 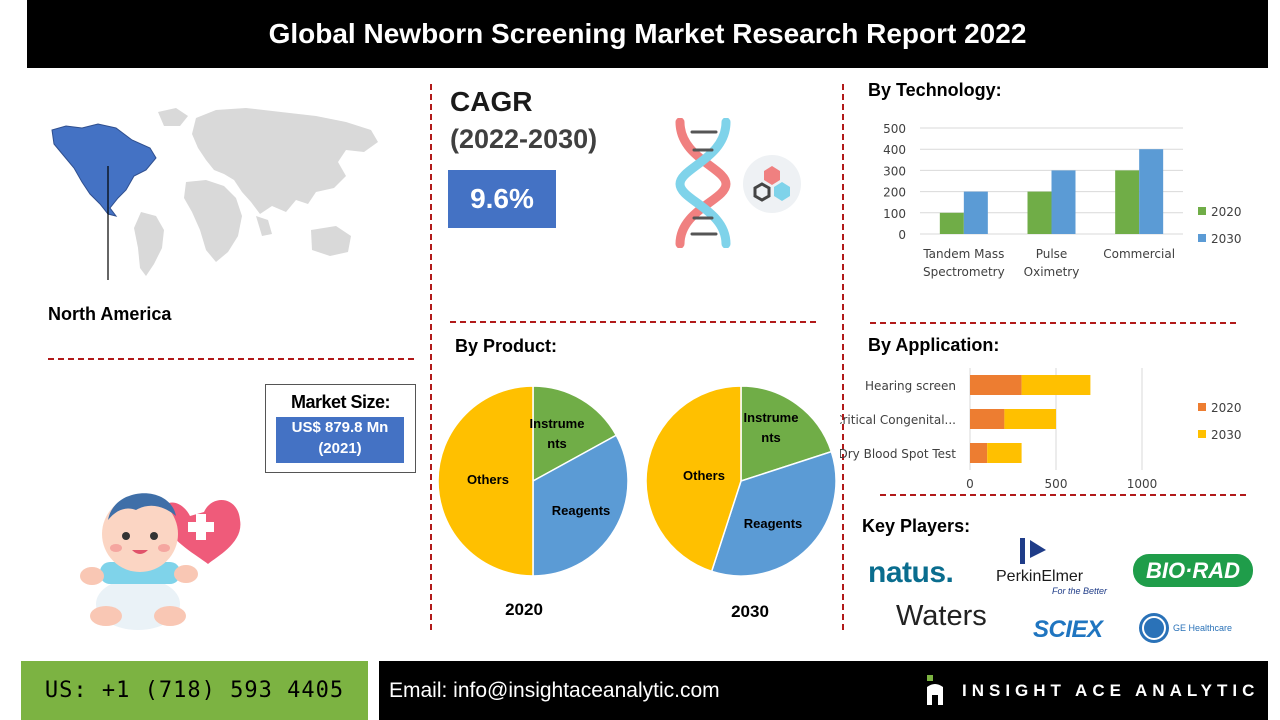 What do you see at coordinates (1226, 239) in the screenshot?
I see `tech-legend-label-2030: 2030` at bounding box center [1226, 239].